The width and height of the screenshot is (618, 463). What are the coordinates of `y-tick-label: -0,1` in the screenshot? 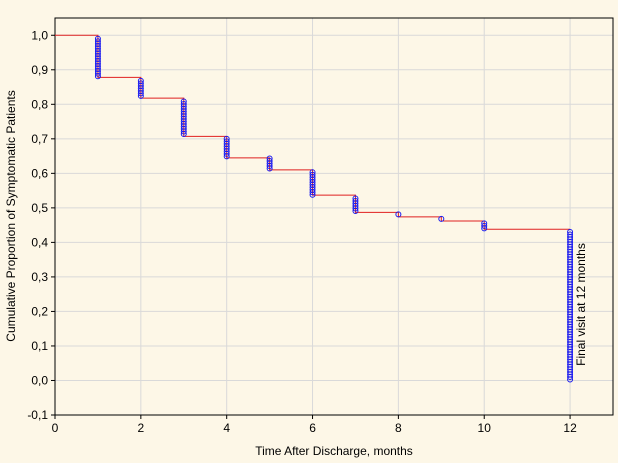 It's located at (37, 415).